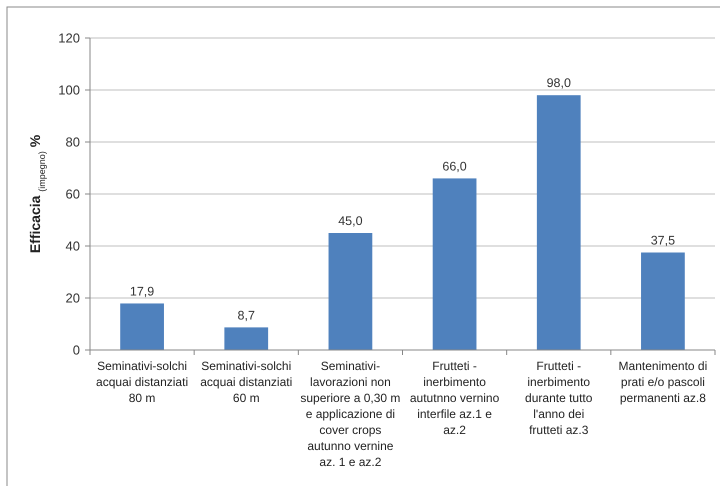 Image resolution: width=720 pixels, height=486 pixels. Describe the element at coordinates (454, 166) in the screenshot. I see `data-label: 66,0` at that location.